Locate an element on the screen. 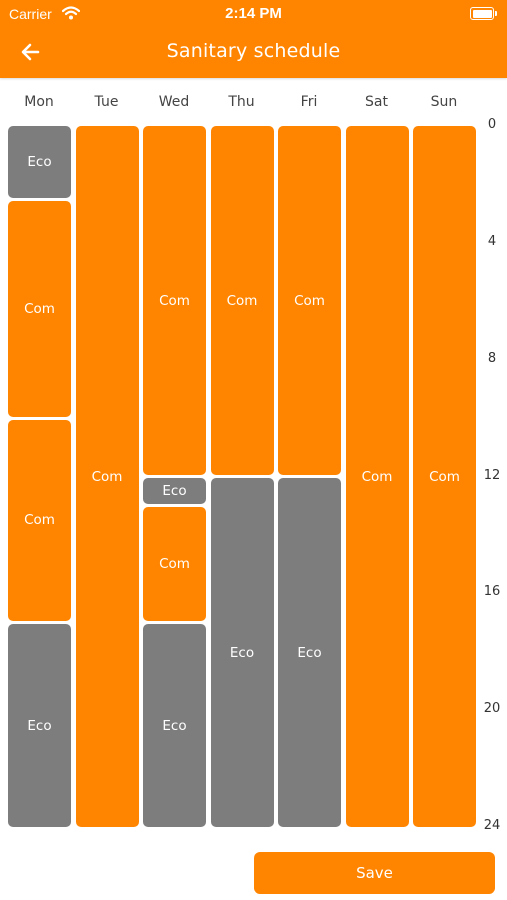 This screenshot has height=900, width=507. arrow-left-icon is located at coordinates (30, 52).